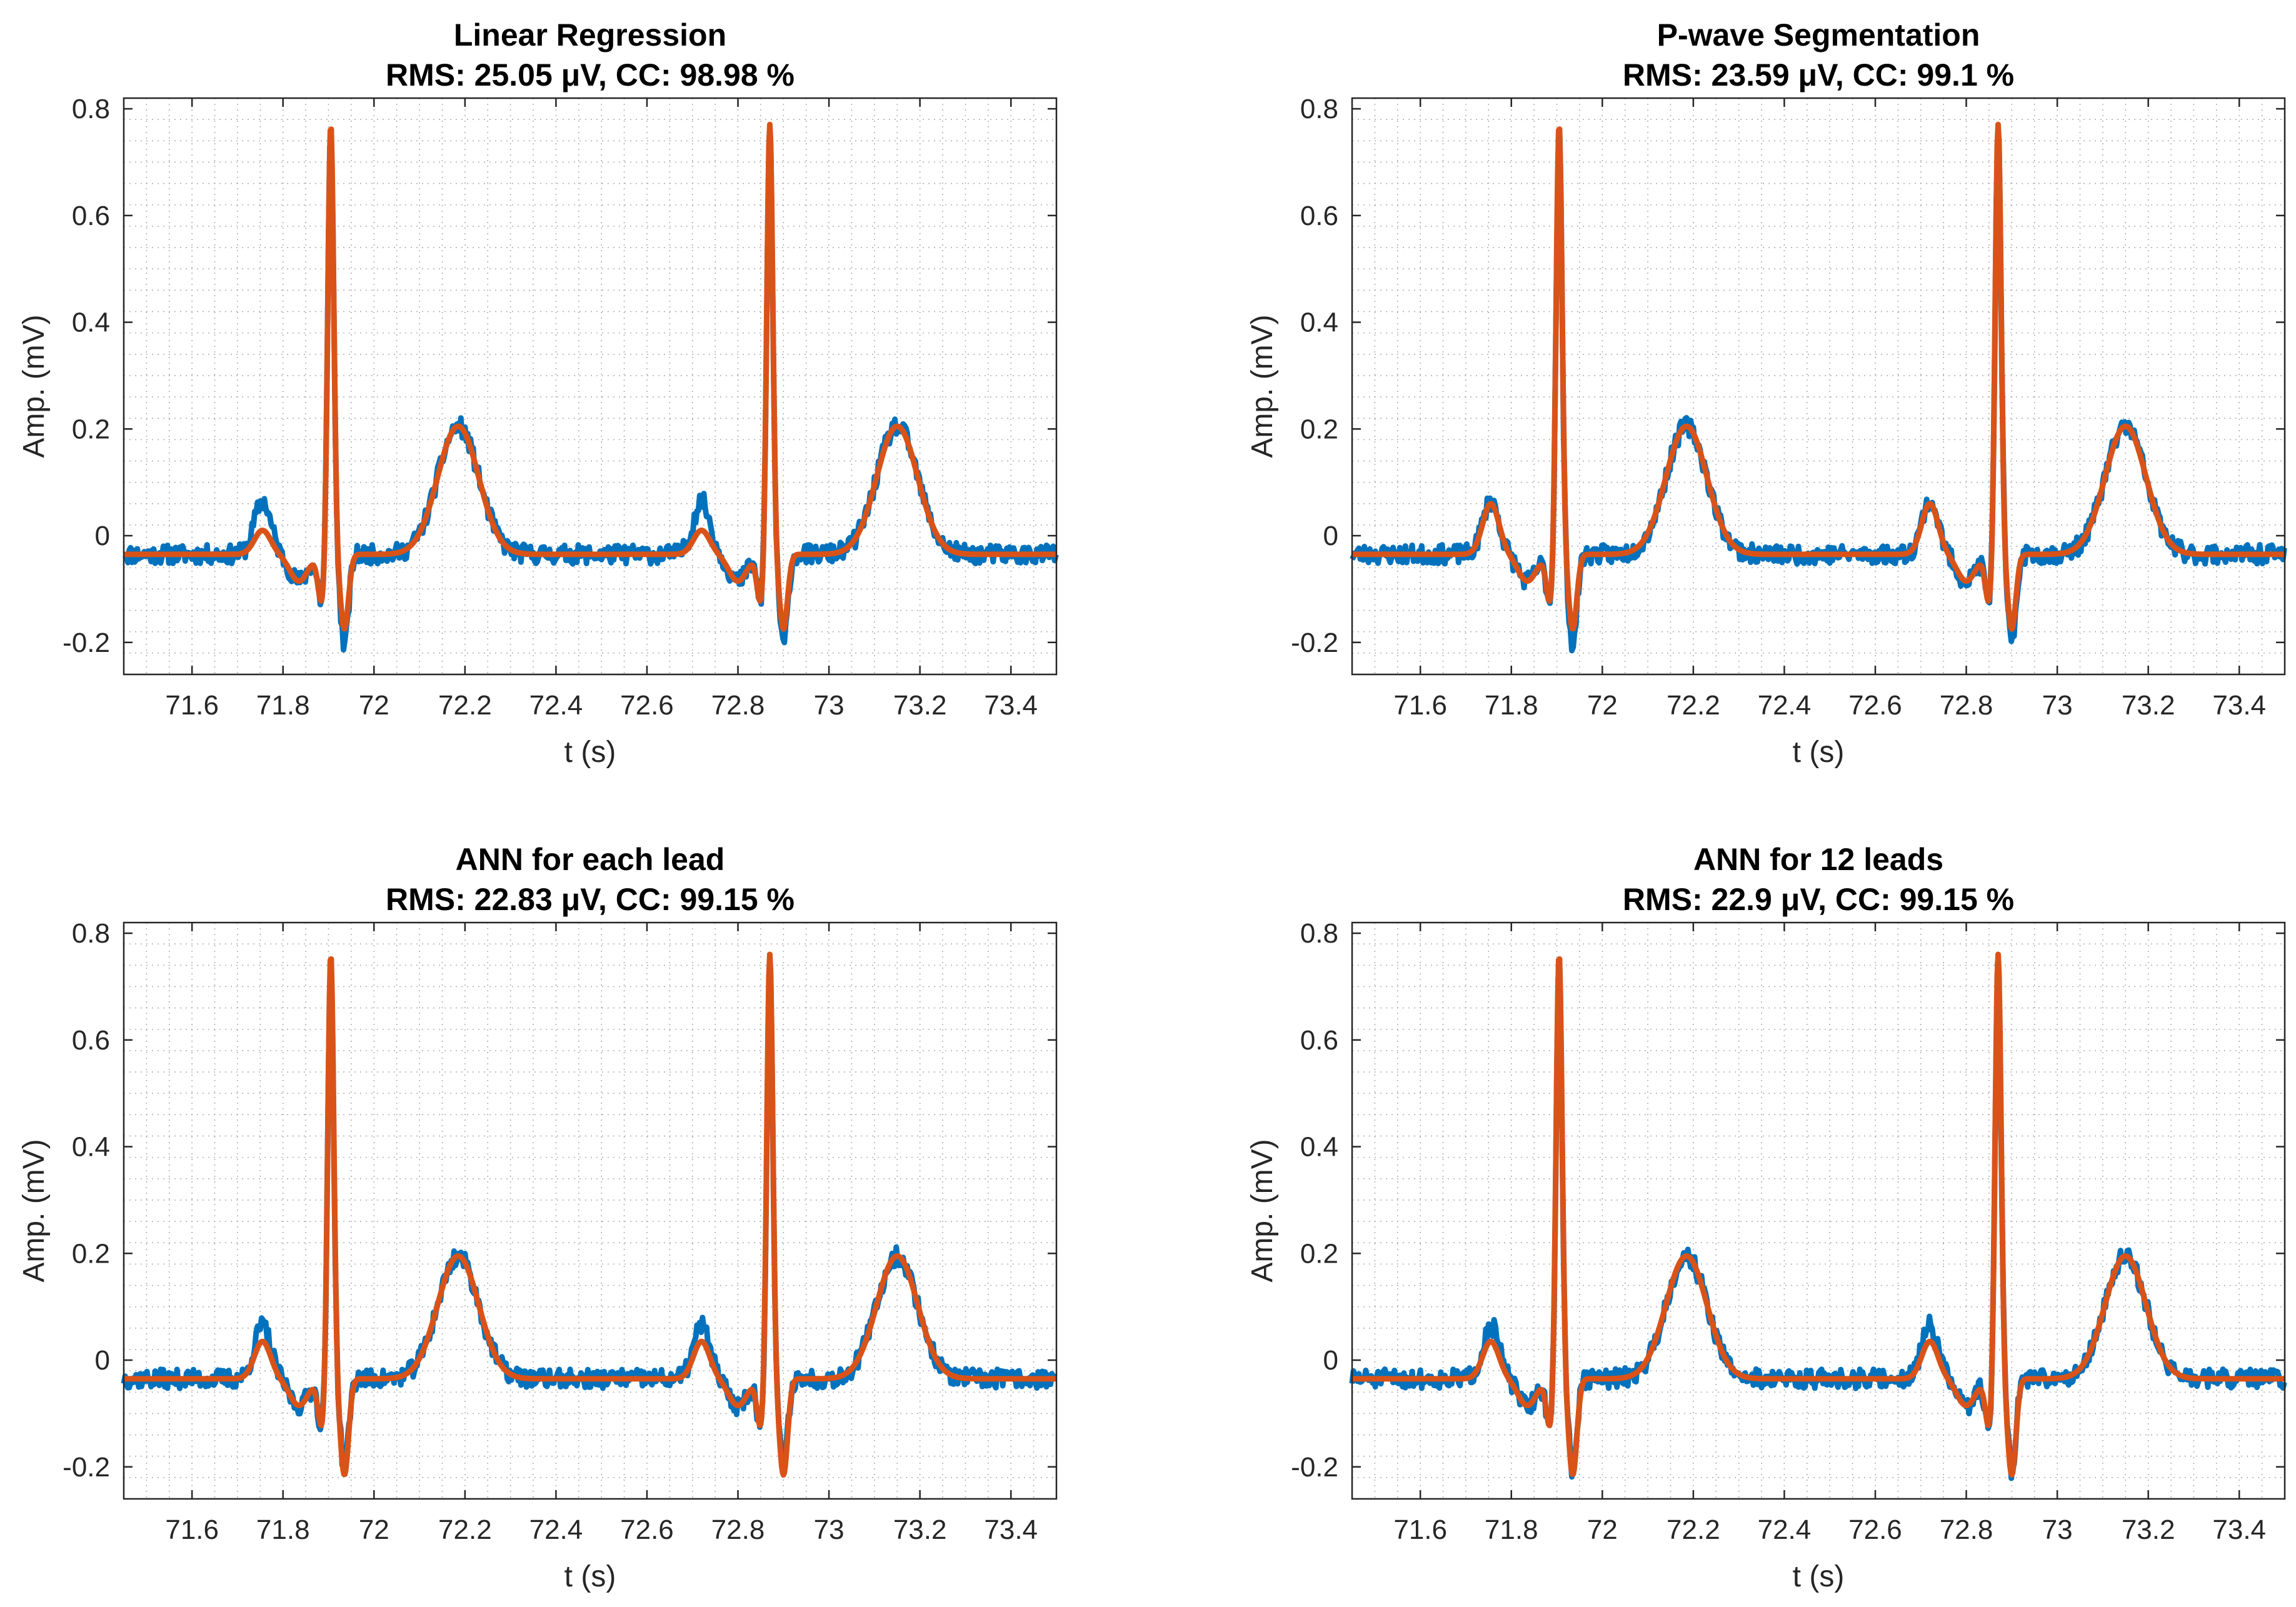  I want to click on chart-title: Linear Regression, so click(590, 36).